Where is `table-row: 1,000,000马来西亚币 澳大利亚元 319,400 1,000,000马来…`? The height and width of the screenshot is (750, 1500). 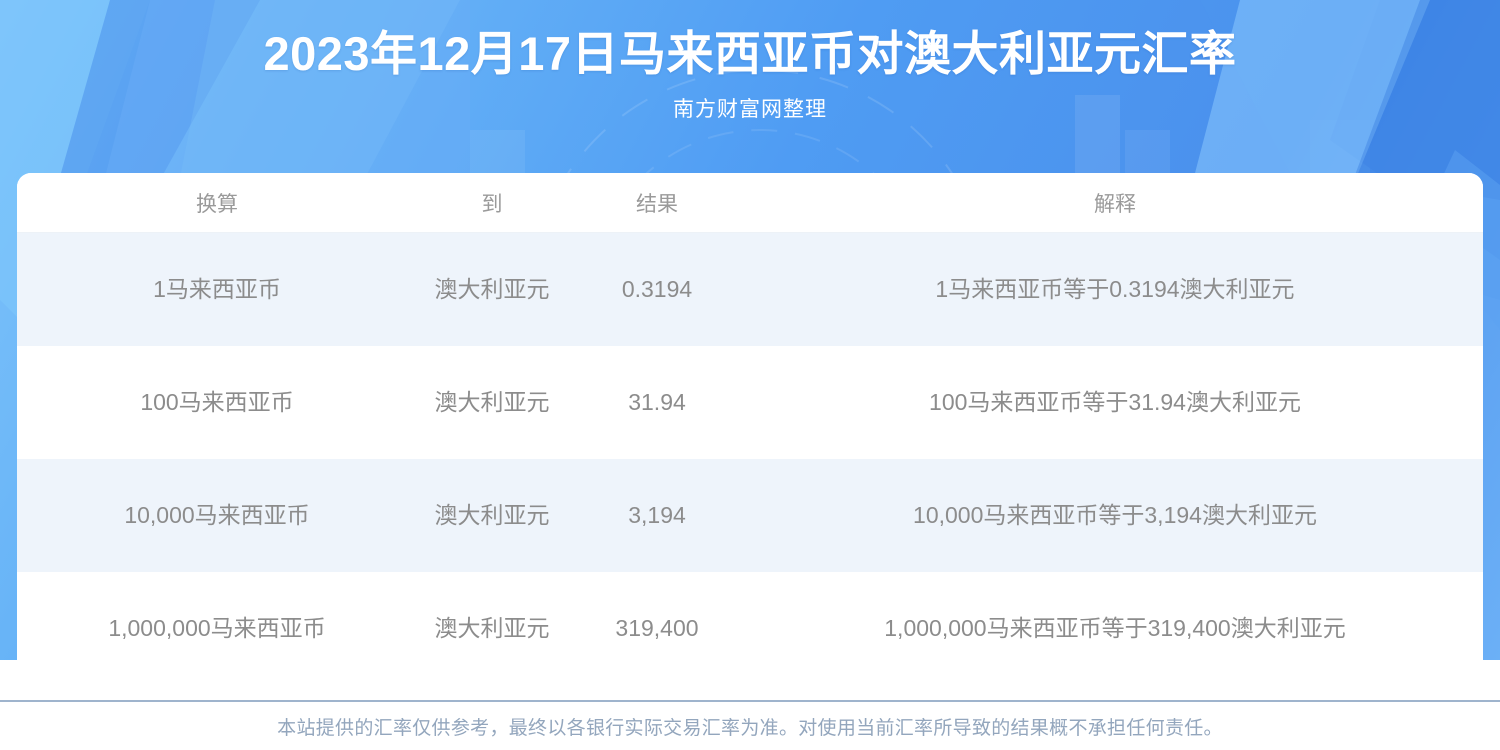
table-row: 1,000,000马来西亚币 澳大利亚元 319,400 1,000,000马来… is located at coordinates (750, 628).